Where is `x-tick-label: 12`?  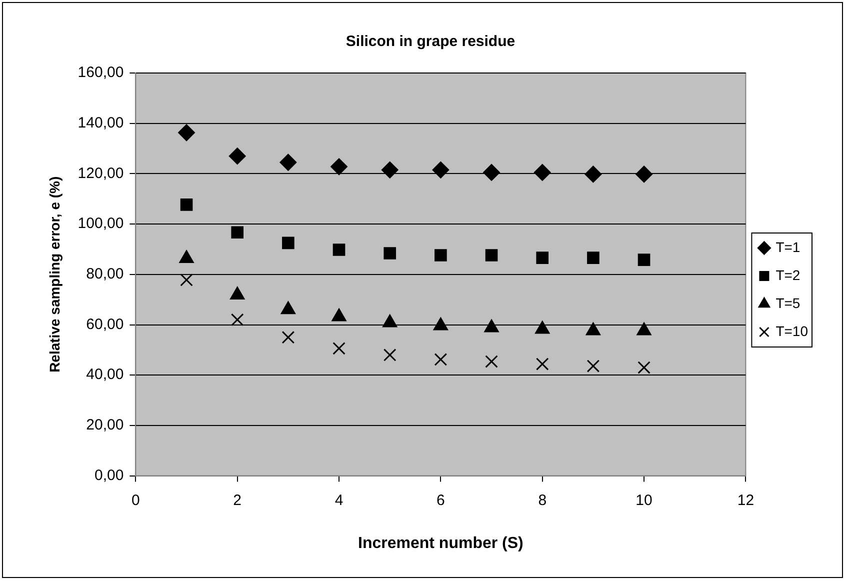
x-tick-label: 12 is located at coordinates (745, 500).